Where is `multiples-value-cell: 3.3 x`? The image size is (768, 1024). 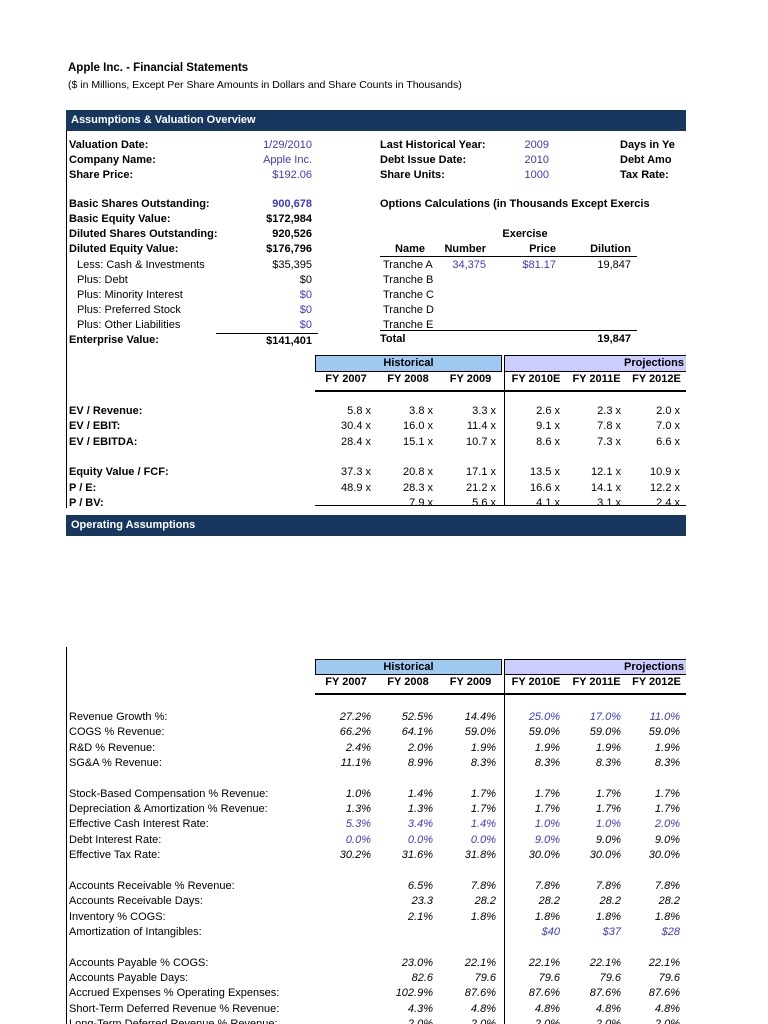
multiples-value-cell: 3.3 x is located at coordinates (484, 411).